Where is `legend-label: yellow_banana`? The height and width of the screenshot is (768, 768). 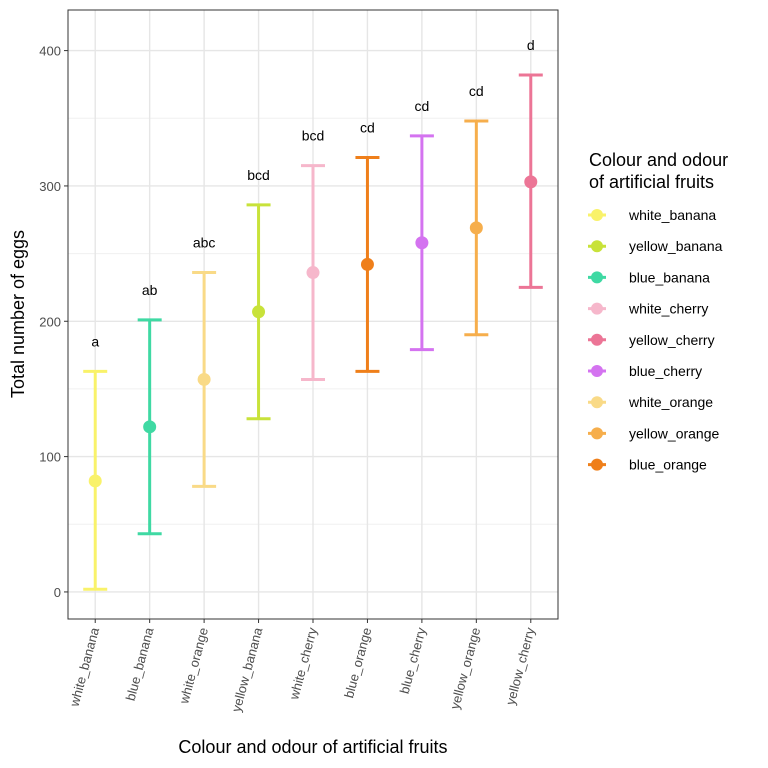 legend-label: yellow_banana is located at coordinates (676, 246).